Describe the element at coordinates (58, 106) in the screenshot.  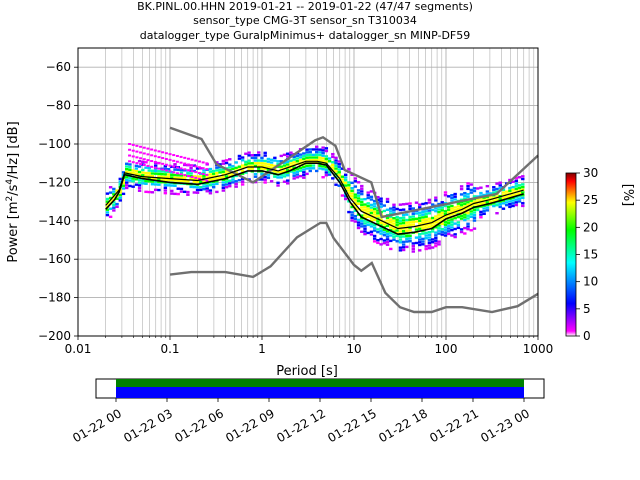
I see `y-tick-label: −80` at that location.